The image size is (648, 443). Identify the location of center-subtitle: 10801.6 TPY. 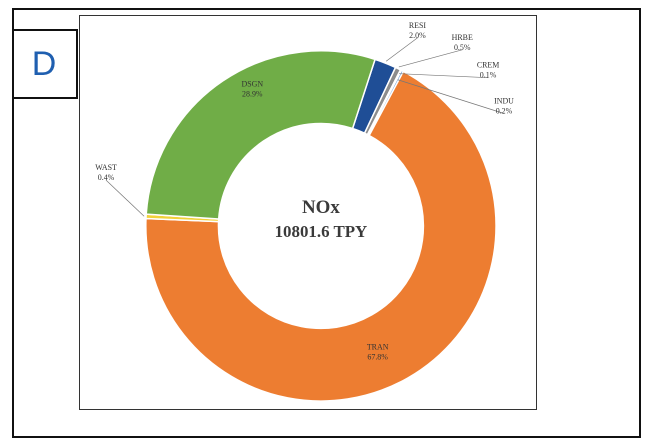
(321, 231).